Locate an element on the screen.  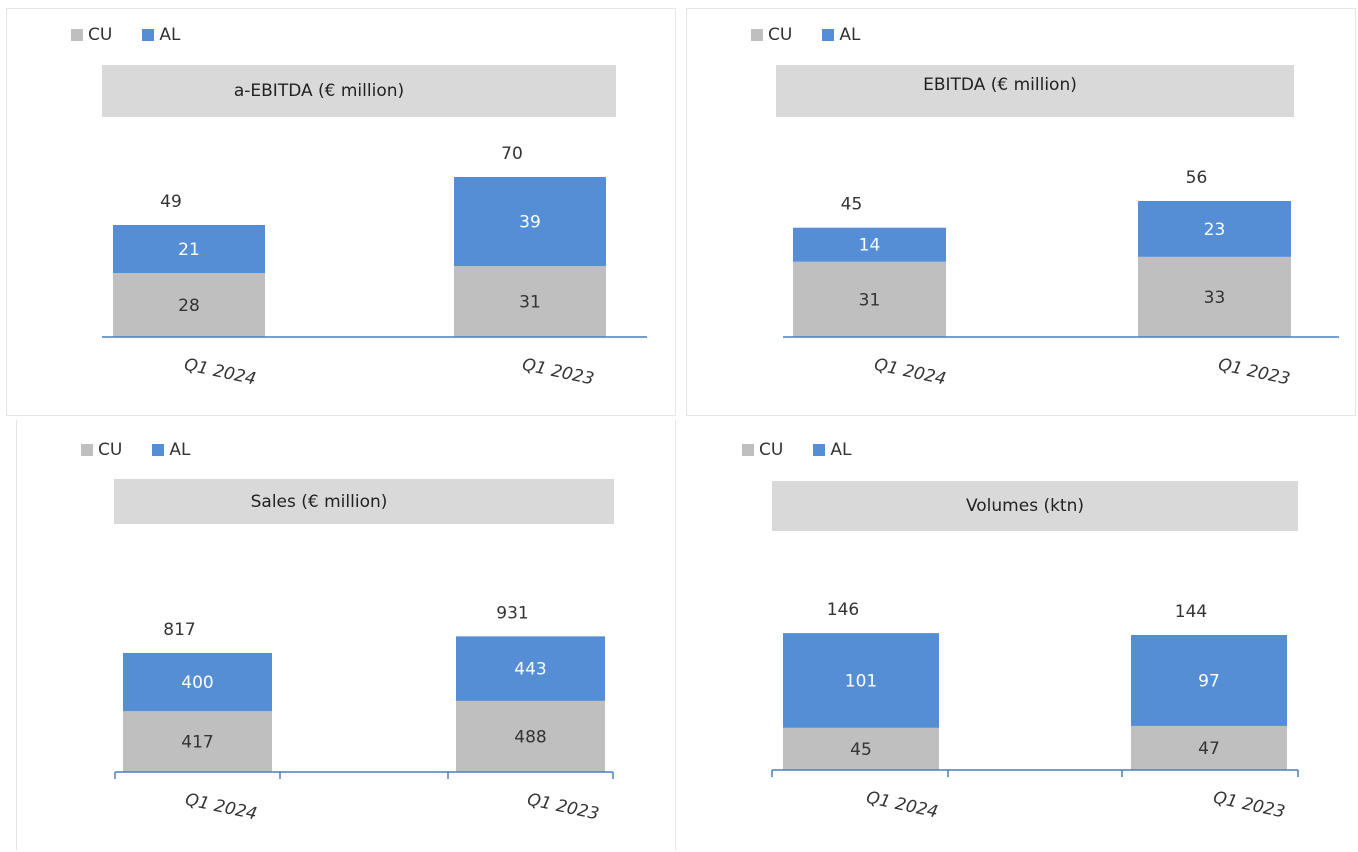
chart-title: Volumes (ktn) is located at coordinates (1025, 506).